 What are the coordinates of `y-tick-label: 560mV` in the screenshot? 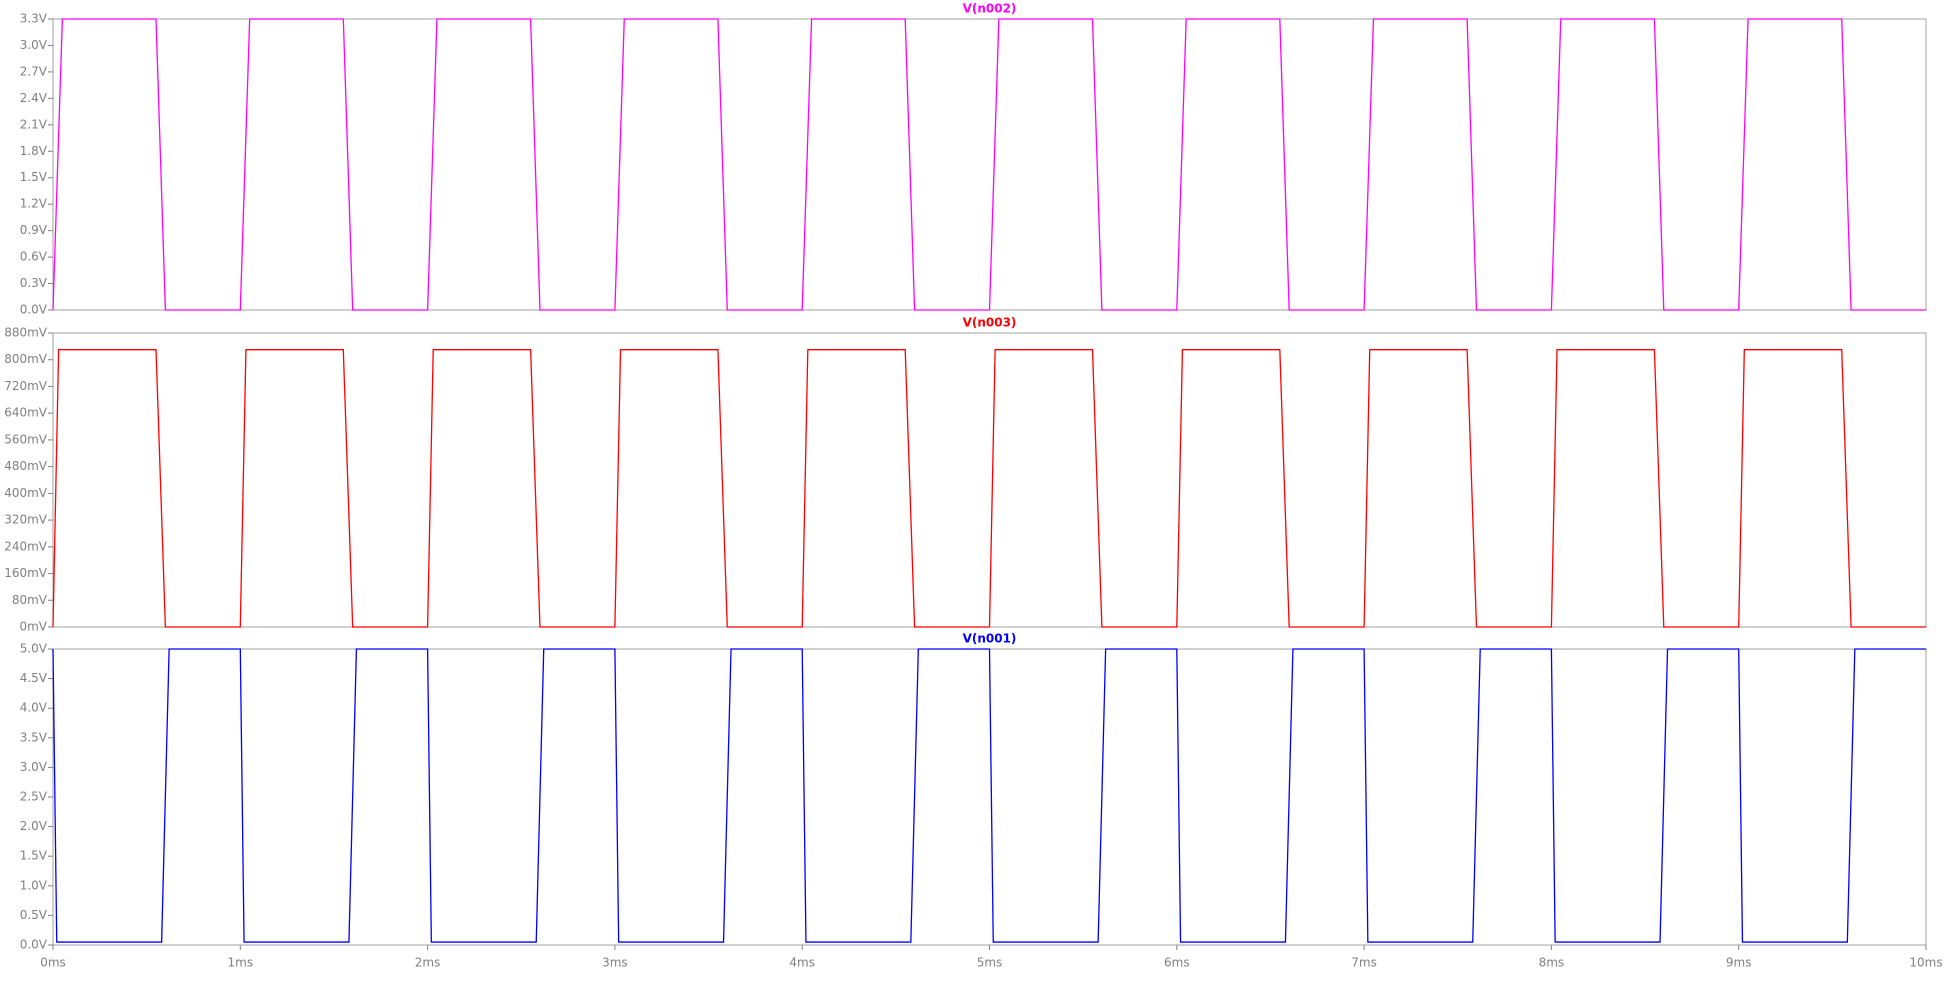 It's located at (26, 439).